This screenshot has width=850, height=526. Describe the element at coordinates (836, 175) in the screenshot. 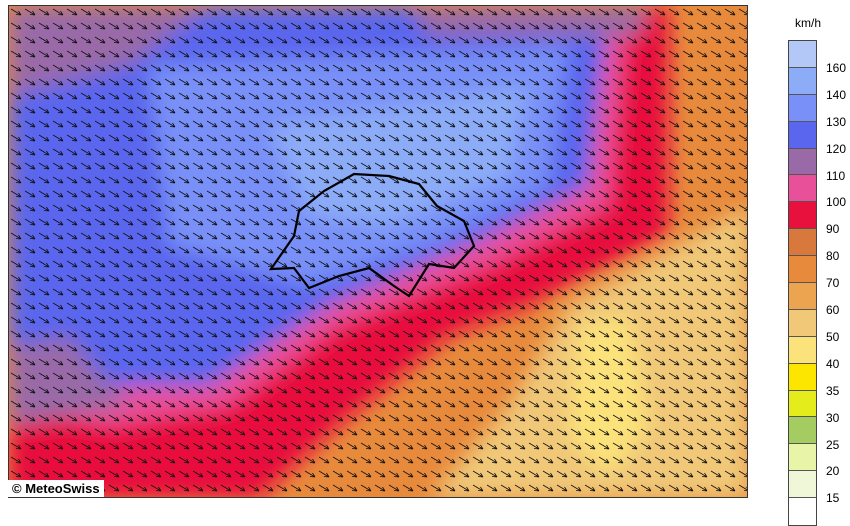

I see `legend-label: 110` at that location.